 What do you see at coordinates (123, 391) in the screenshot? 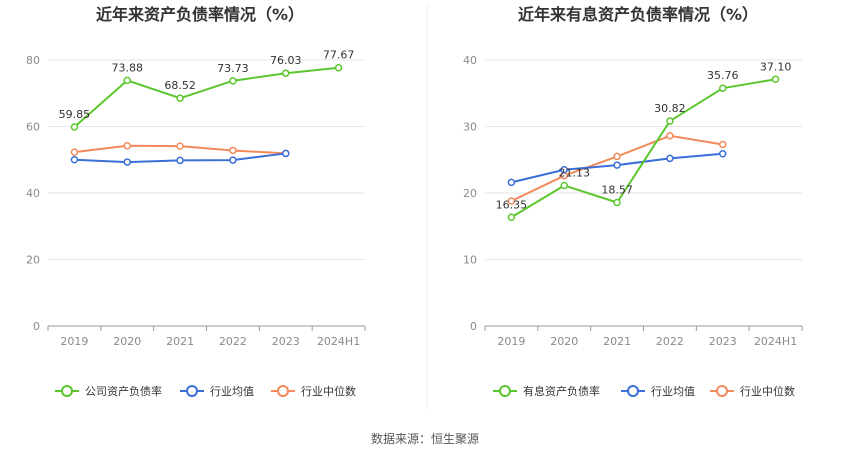
I see `legend-label: 公司资产负债率` at bounding box center [123, 391].